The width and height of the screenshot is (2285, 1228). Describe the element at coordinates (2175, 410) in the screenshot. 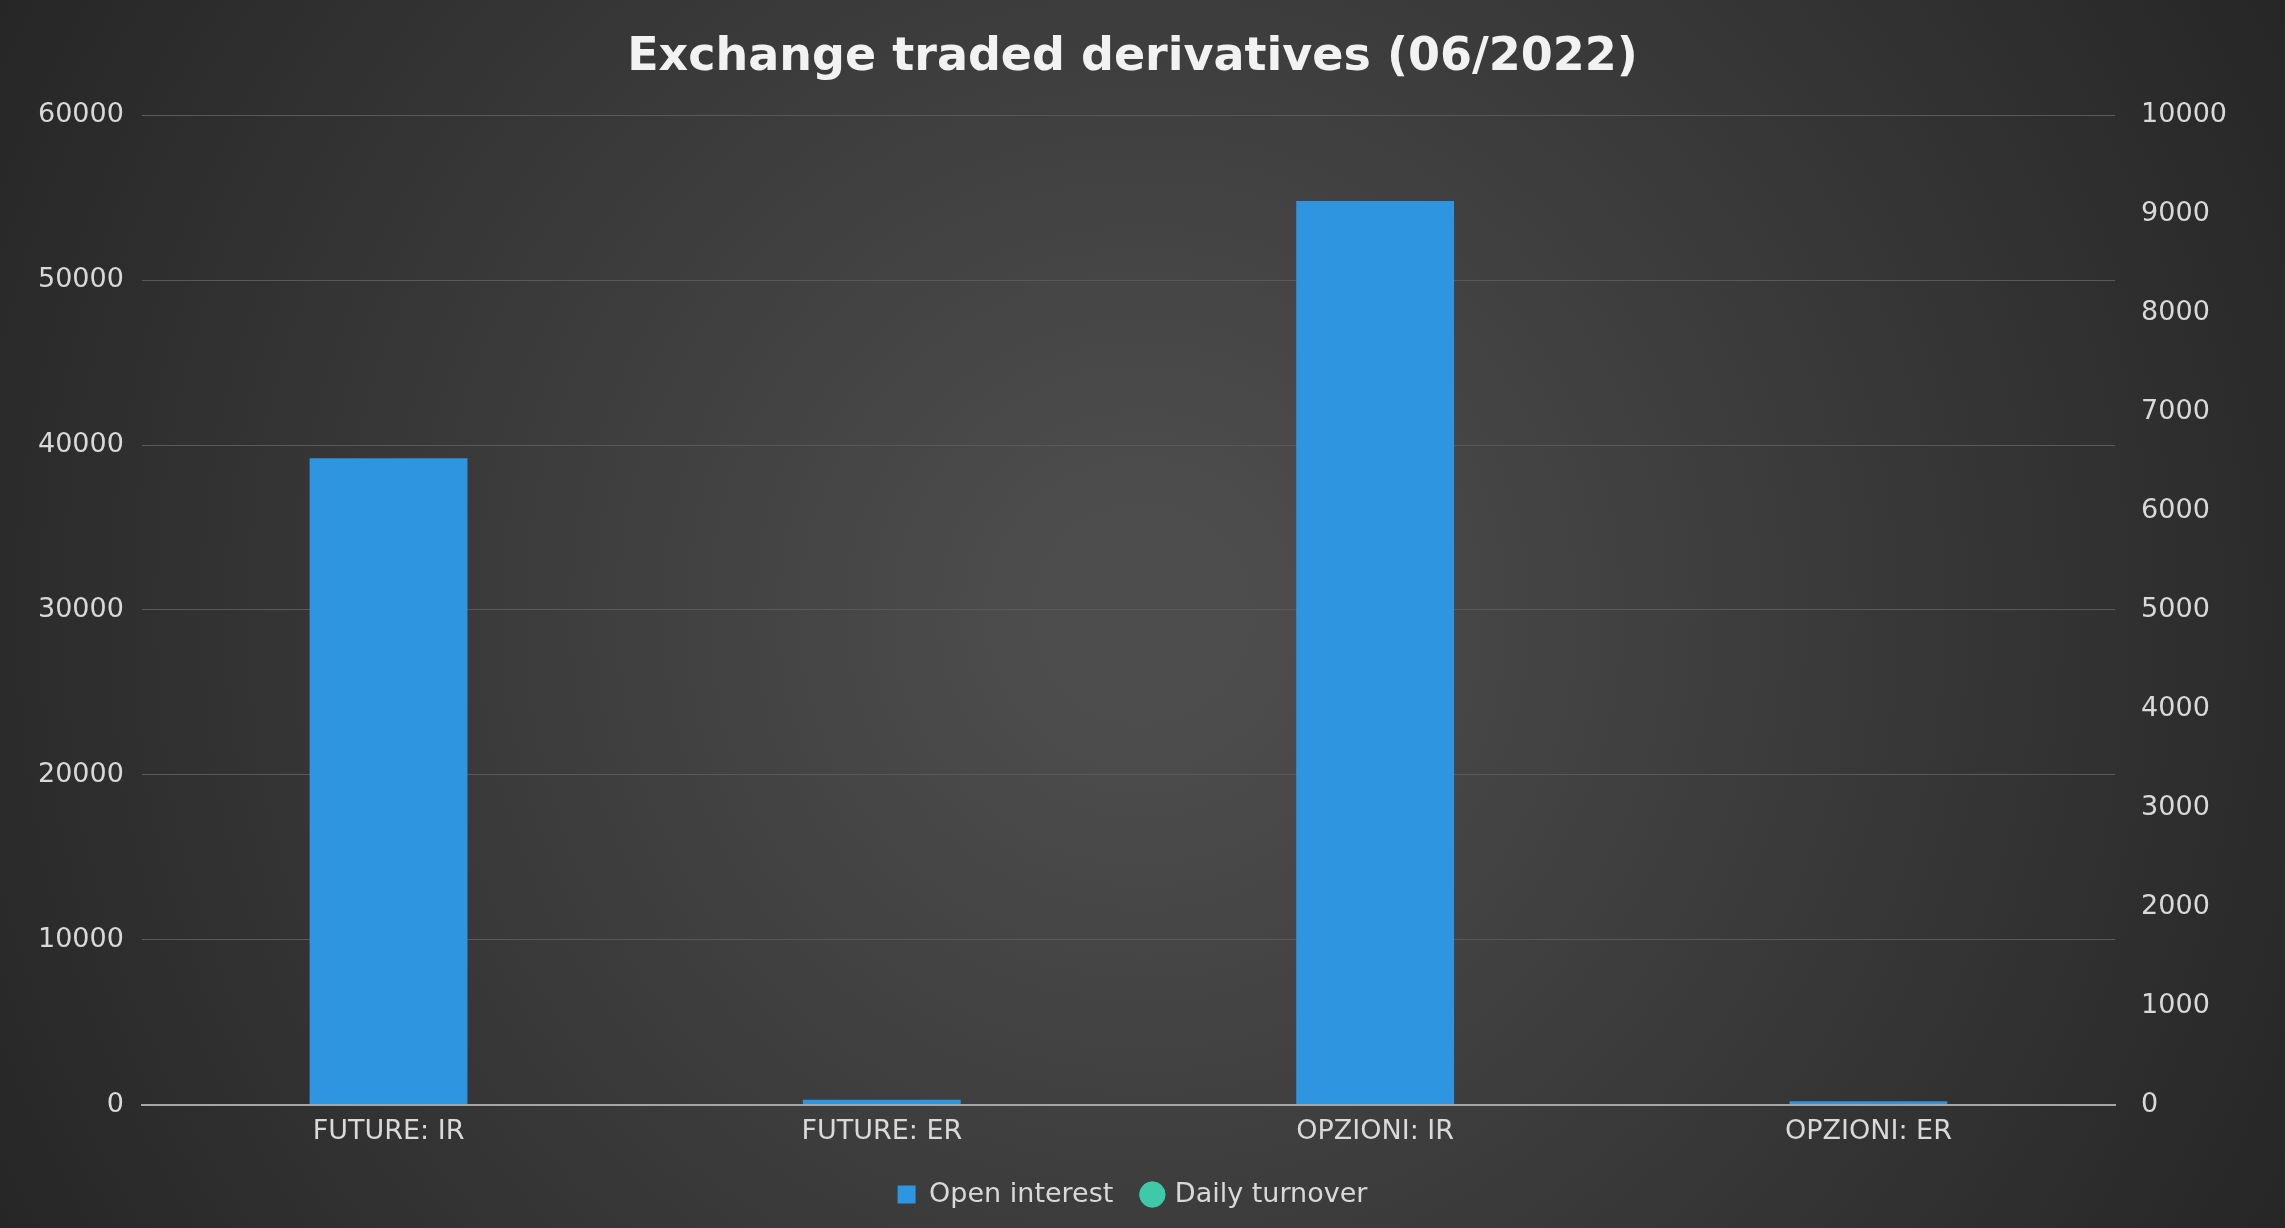

I see `y2-tick-label: 7000` at that location.